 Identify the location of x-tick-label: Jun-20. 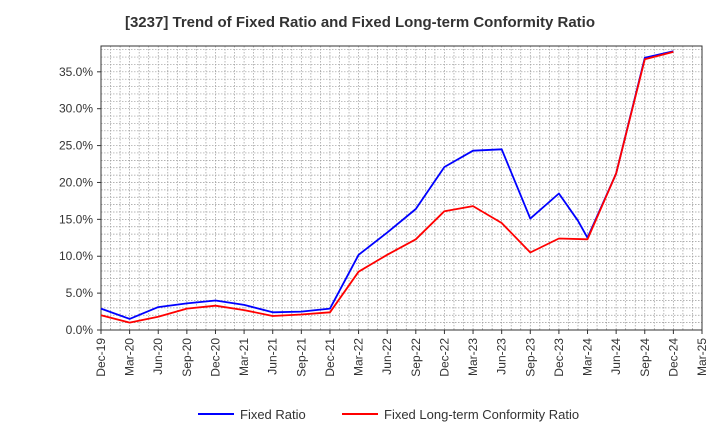
(158, 356).